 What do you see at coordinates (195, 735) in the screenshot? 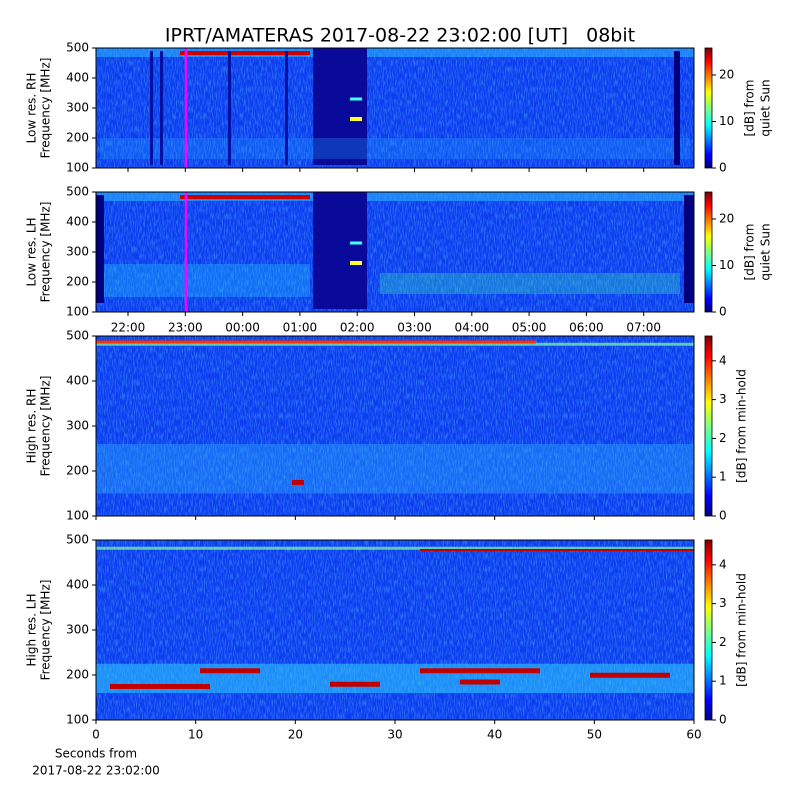
I see `x-tick-label: 10` at bounding box center [195, 735].